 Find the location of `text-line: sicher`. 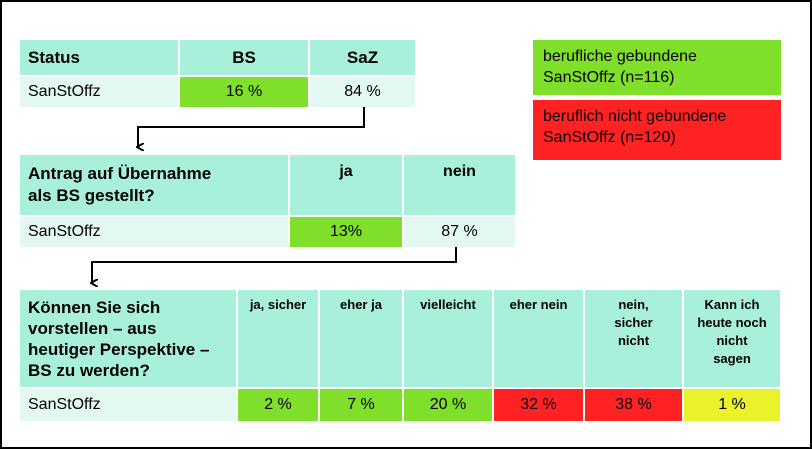

text-line: sicher is located at coordinates (633, 322).